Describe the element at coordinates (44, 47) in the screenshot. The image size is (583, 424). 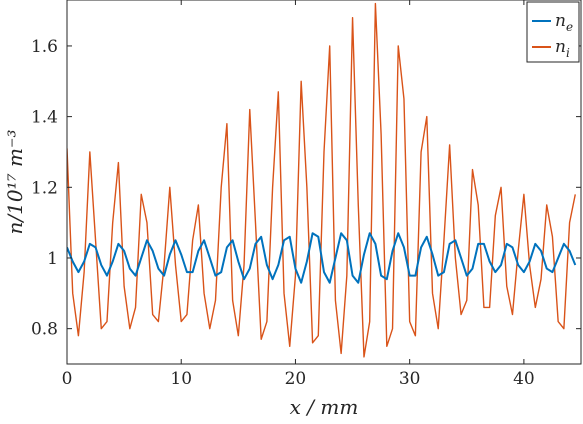
I see `y-tick-label: 1.6` at that location.